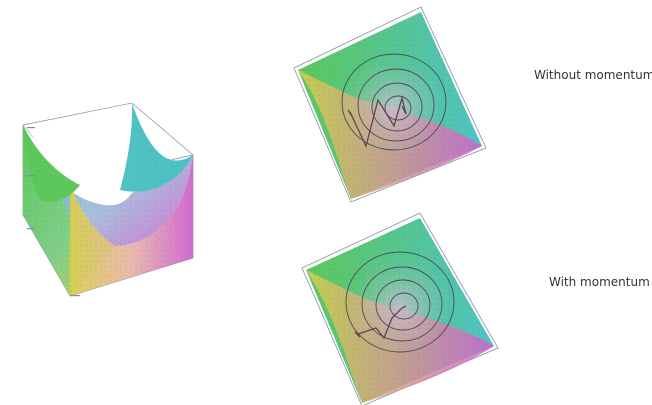 This screenshot has width=652, height=405. Describe the element at coordinates (53, 212) in the screenshot. I see `surface-tick-marks` at that location.